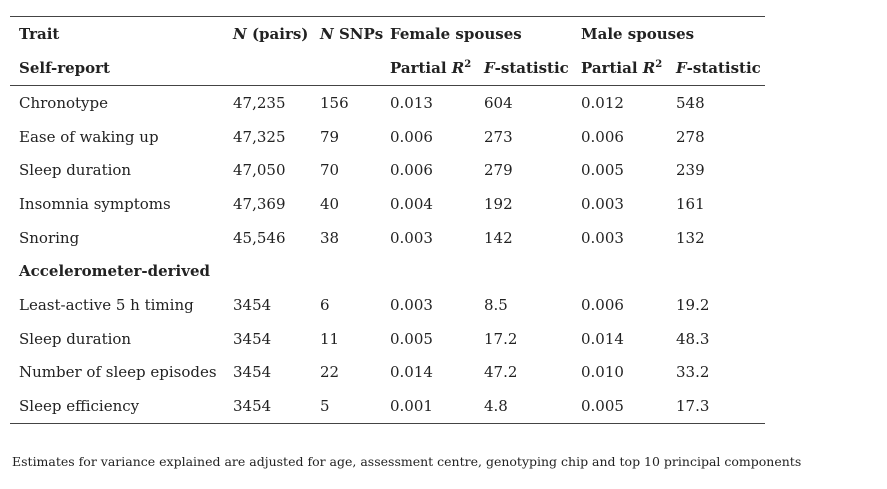  Describe the element at coordinates (411, 203) in the screenshot. I see `value-cell: 0.004` at that location.